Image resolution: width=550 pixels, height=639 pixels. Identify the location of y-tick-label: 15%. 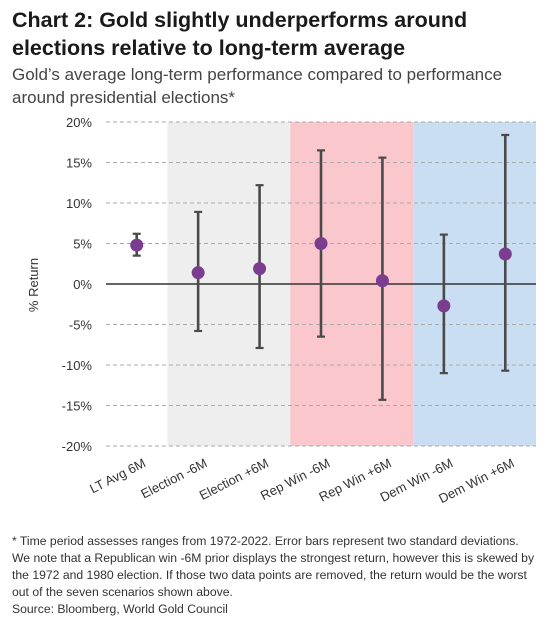
(79, 163).